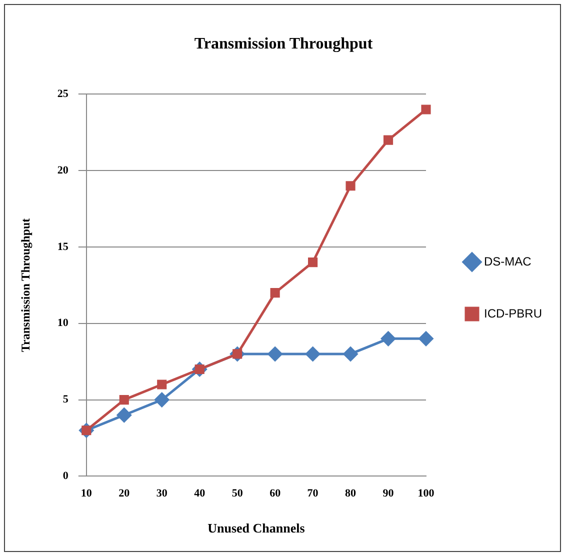 This screenshot has width=567, height=558. What do you see at coordinates (351, 494) in the screenshot?
I see `x-tick-label: 80` at bounding box center [351, 494].